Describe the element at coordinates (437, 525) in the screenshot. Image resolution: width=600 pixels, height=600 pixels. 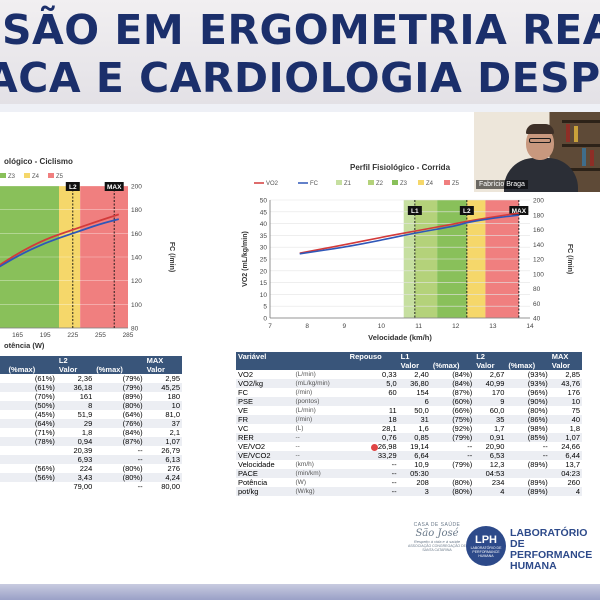
I see `logo-text: CASA DE SAÚDE` at that location.